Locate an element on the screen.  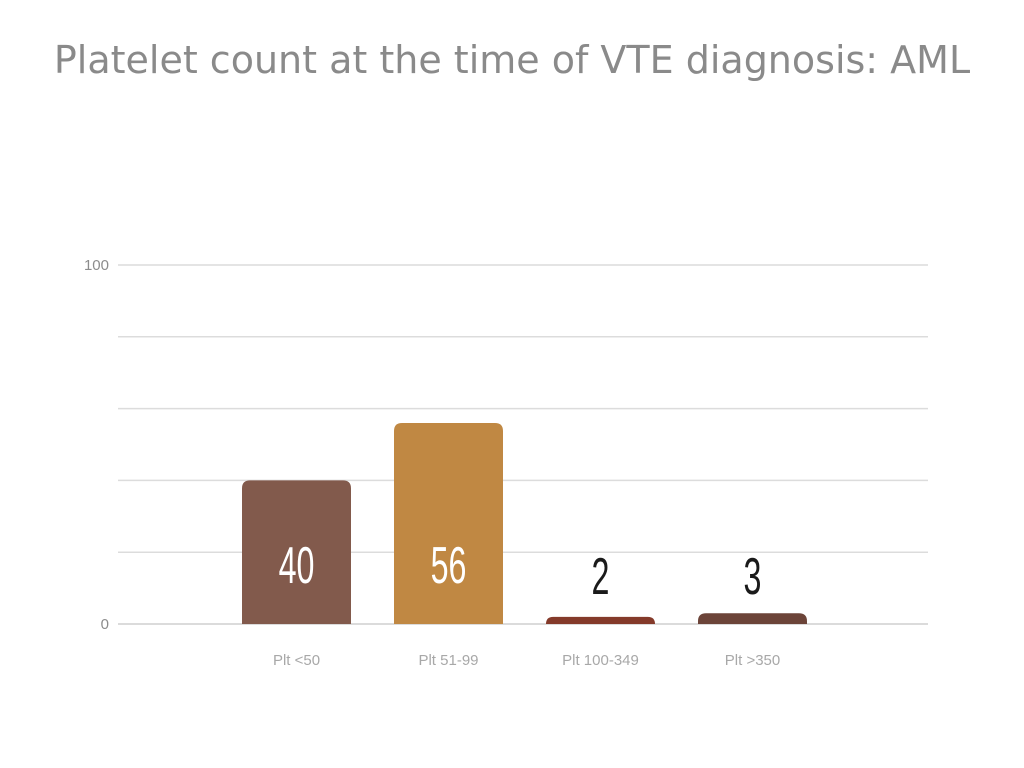
x-axis-ticks: Plt <50 Plt 51-99 Plt 100-349 Plt >350 is located at coordinates (526, 660).